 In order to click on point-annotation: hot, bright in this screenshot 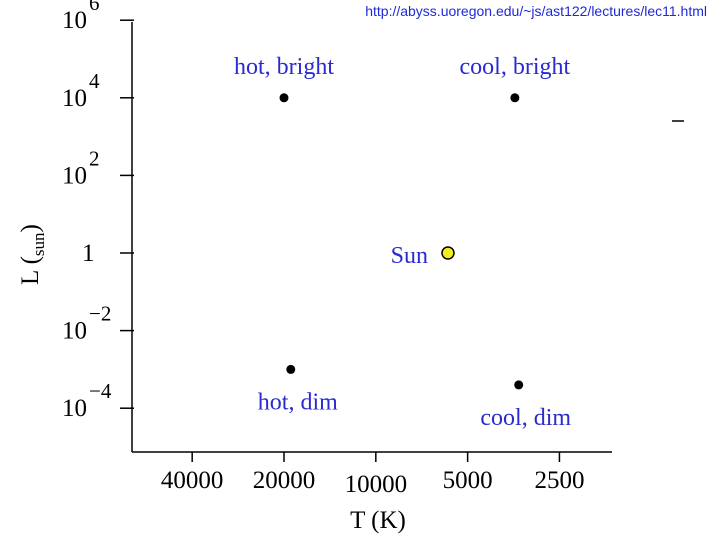, I will do `click(284, 67)`.